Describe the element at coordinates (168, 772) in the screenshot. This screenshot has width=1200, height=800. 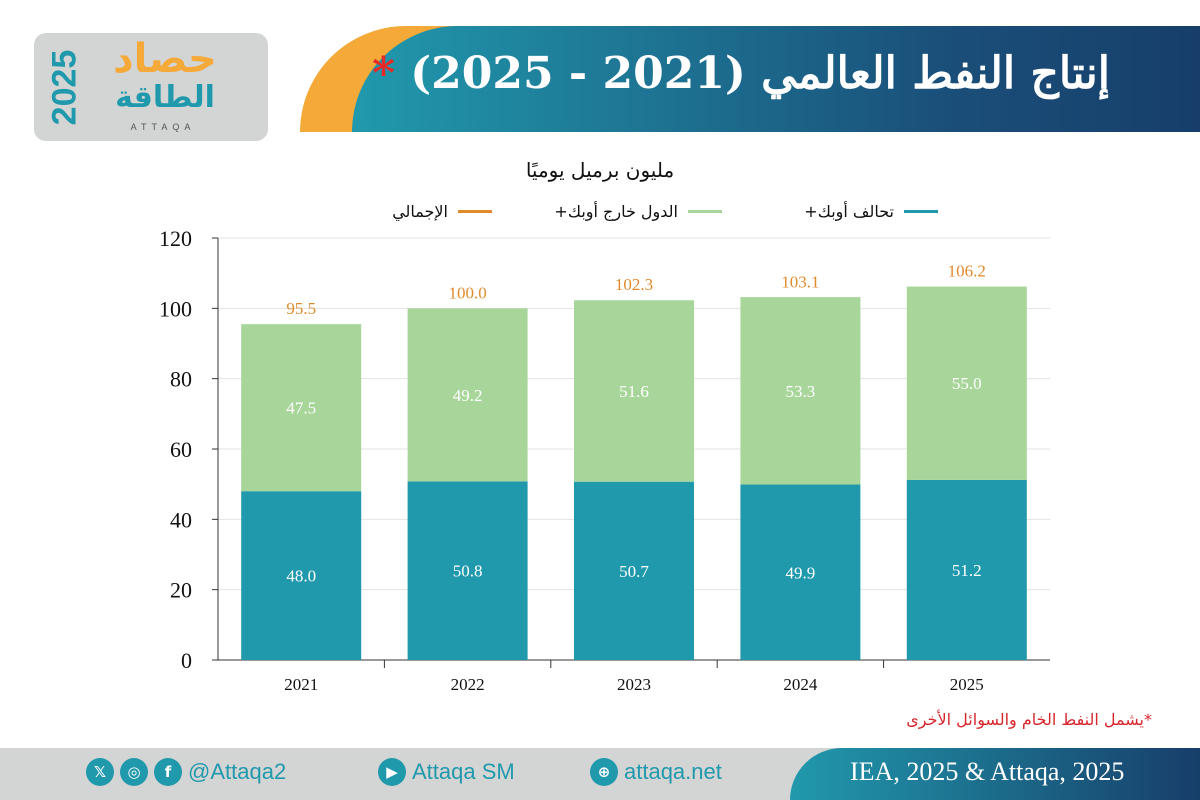
I see `facebook-icon: f` at that location.